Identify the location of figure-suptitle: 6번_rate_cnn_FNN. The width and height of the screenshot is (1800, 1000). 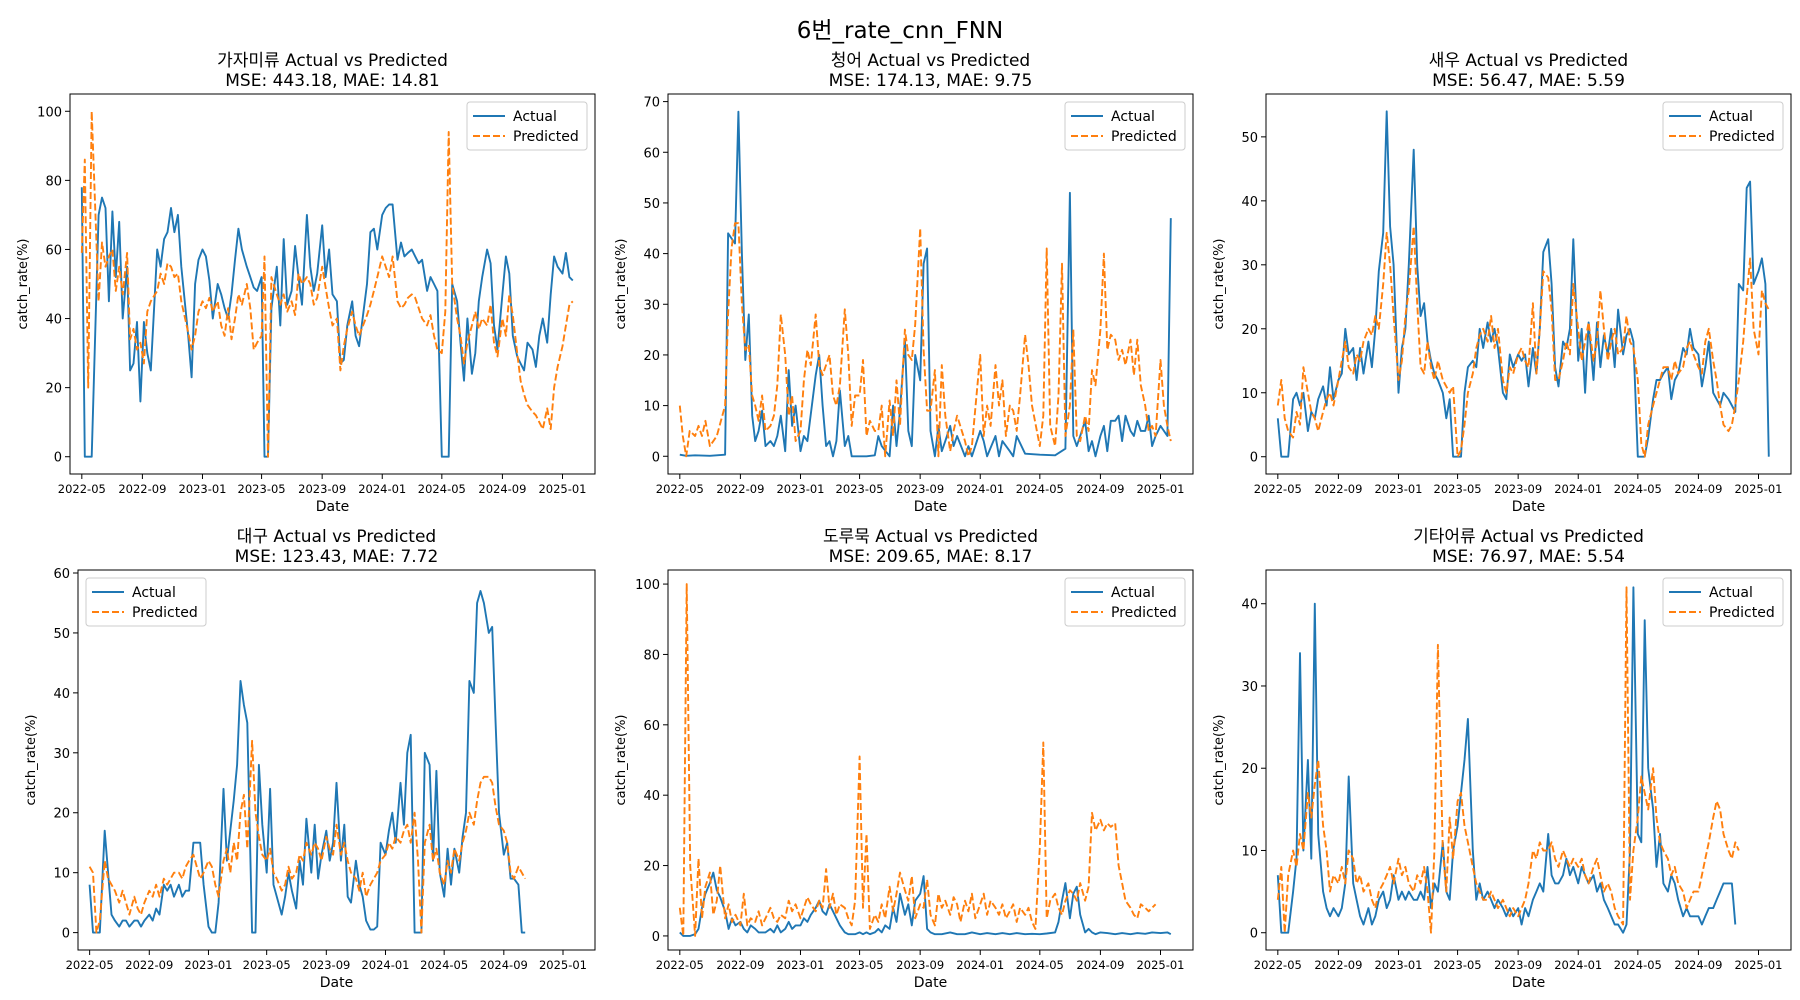
(900, 31).